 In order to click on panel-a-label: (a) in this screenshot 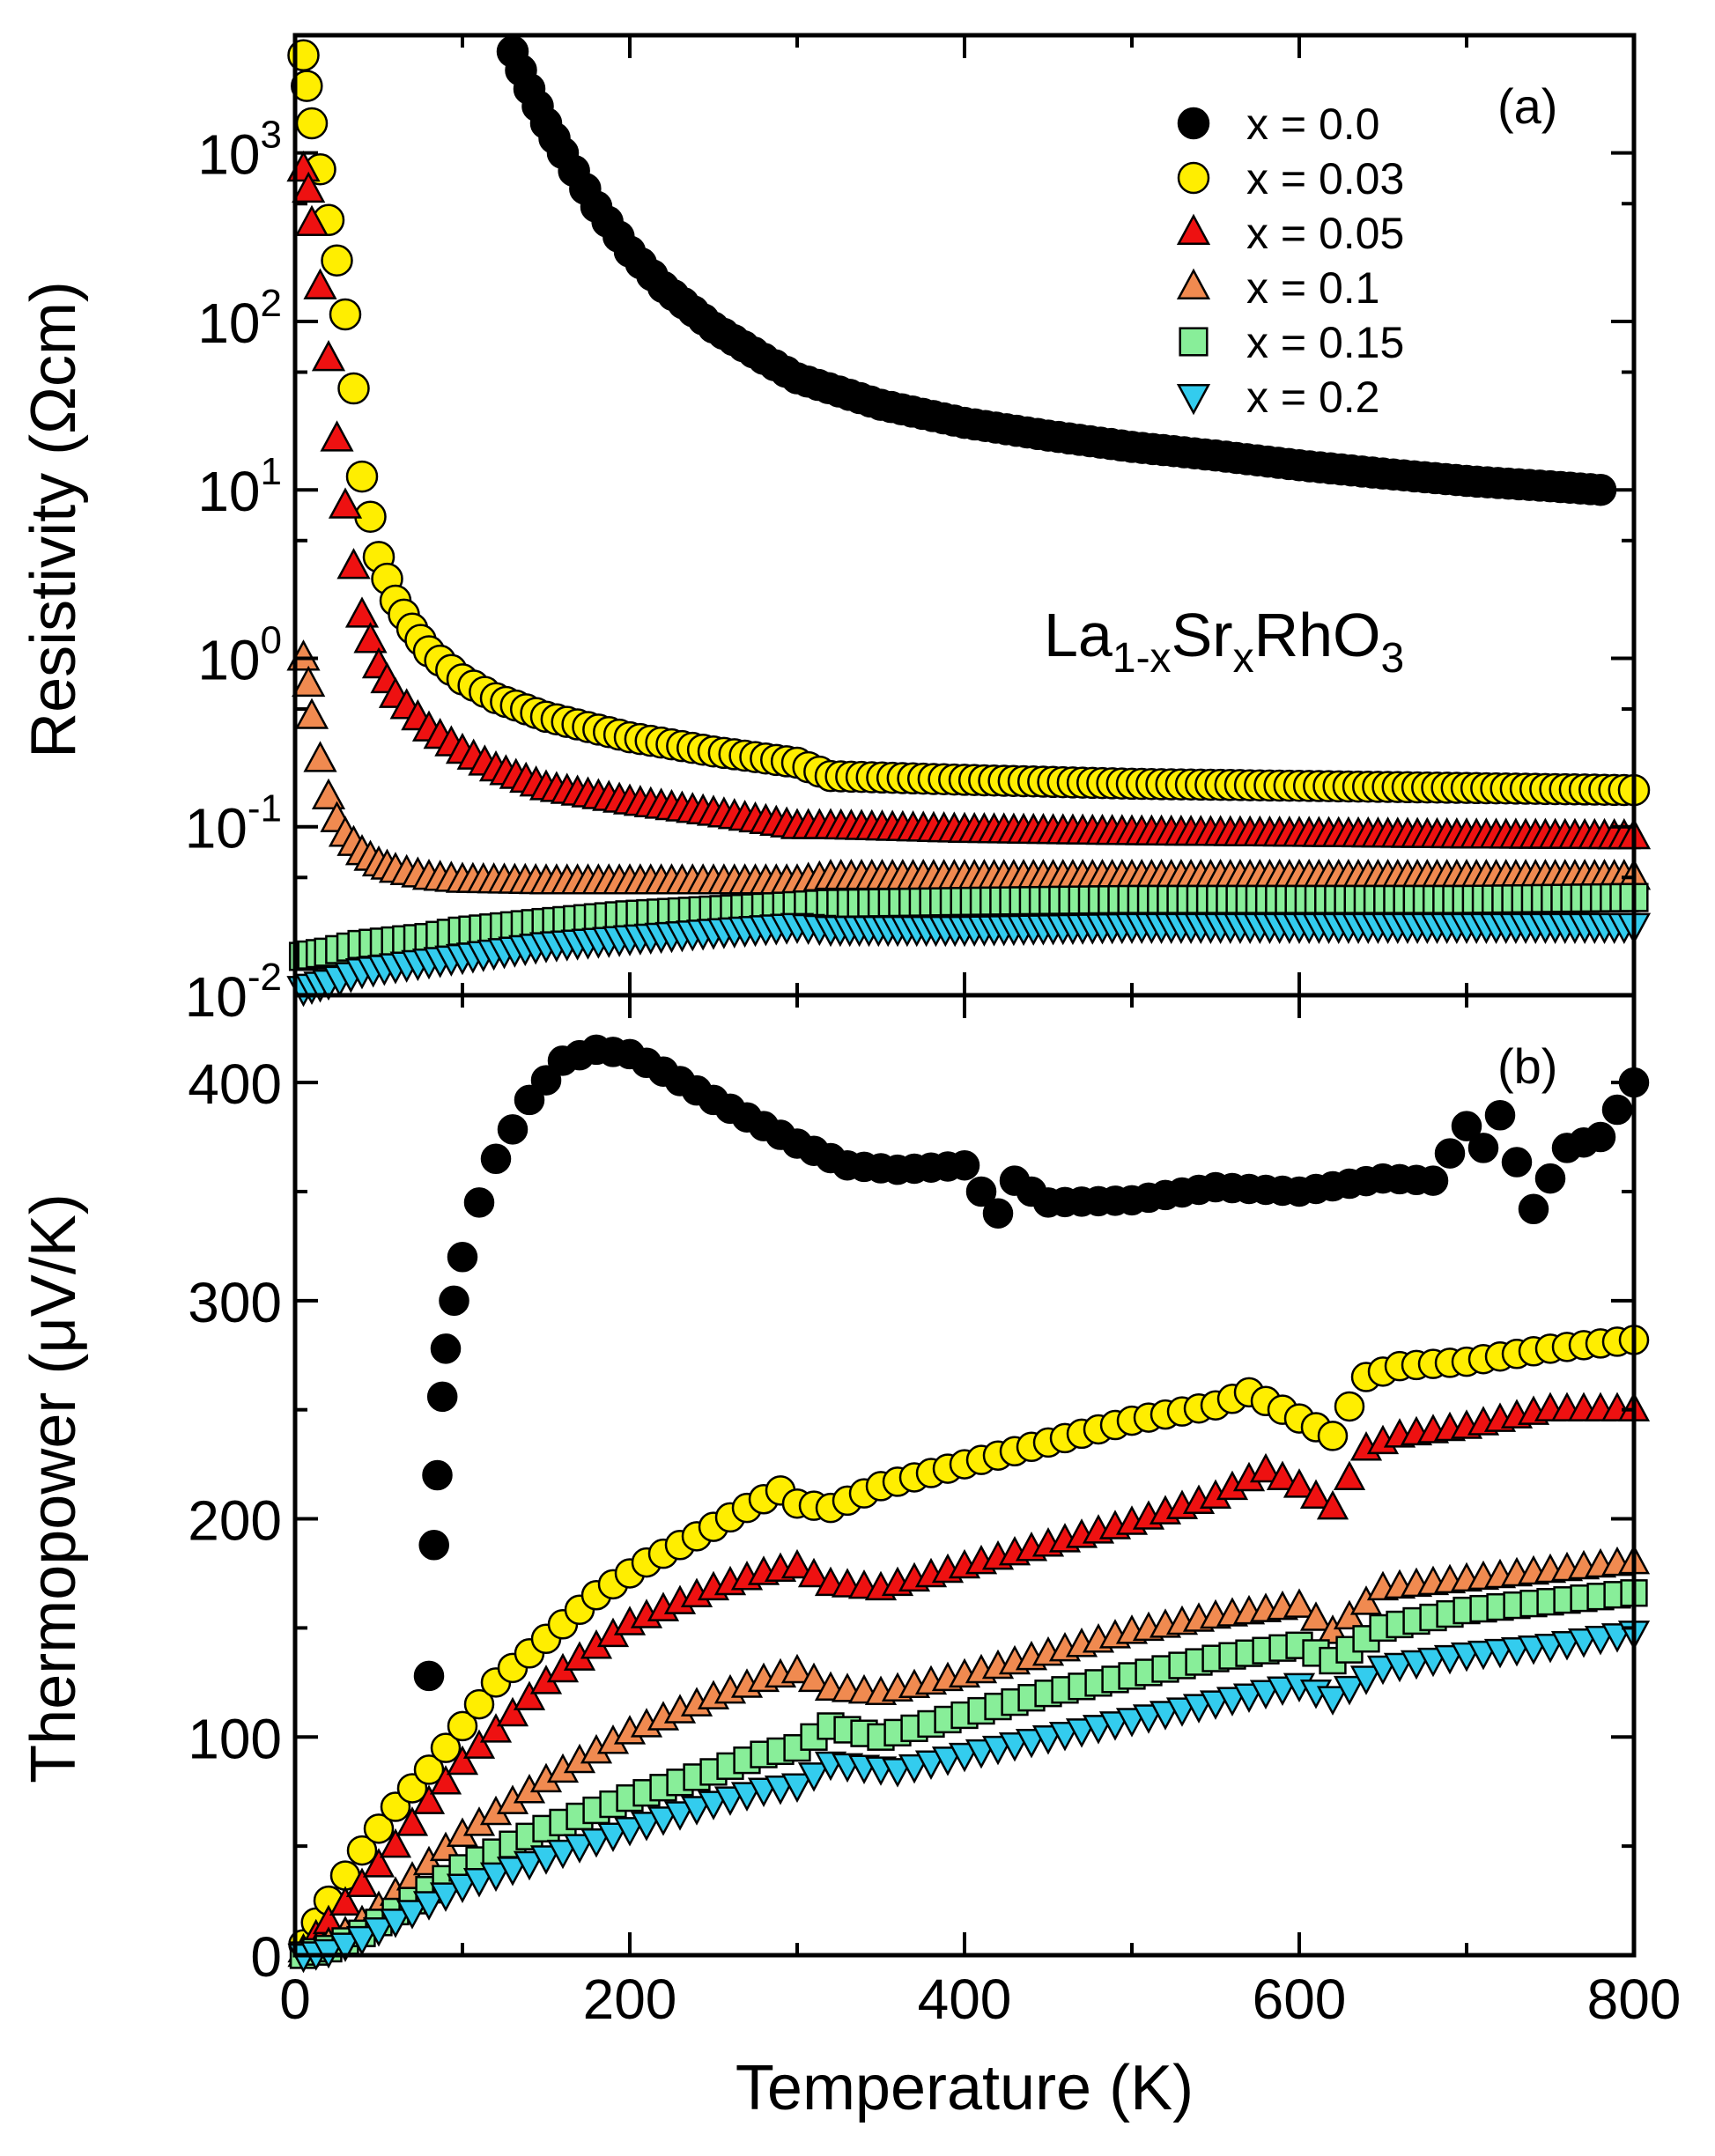, I will do `click(1527, 106)`.